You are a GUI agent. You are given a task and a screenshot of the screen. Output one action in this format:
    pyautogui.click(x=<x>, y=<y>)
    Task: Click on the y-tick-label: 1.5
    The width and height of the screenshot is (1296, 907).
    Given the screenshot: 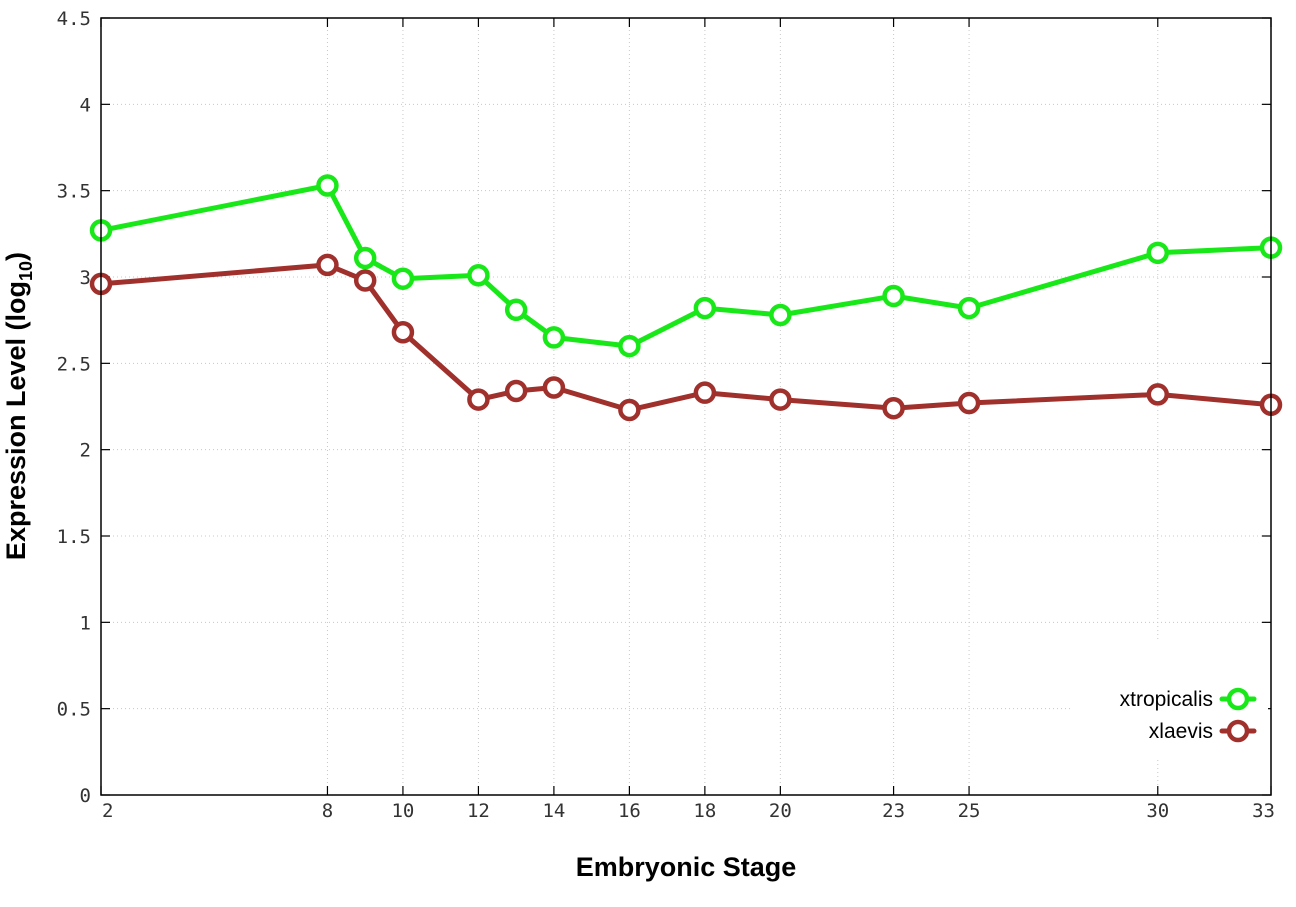 What is the action you would take?
    pyautogui.click(x=74, y=537)
    